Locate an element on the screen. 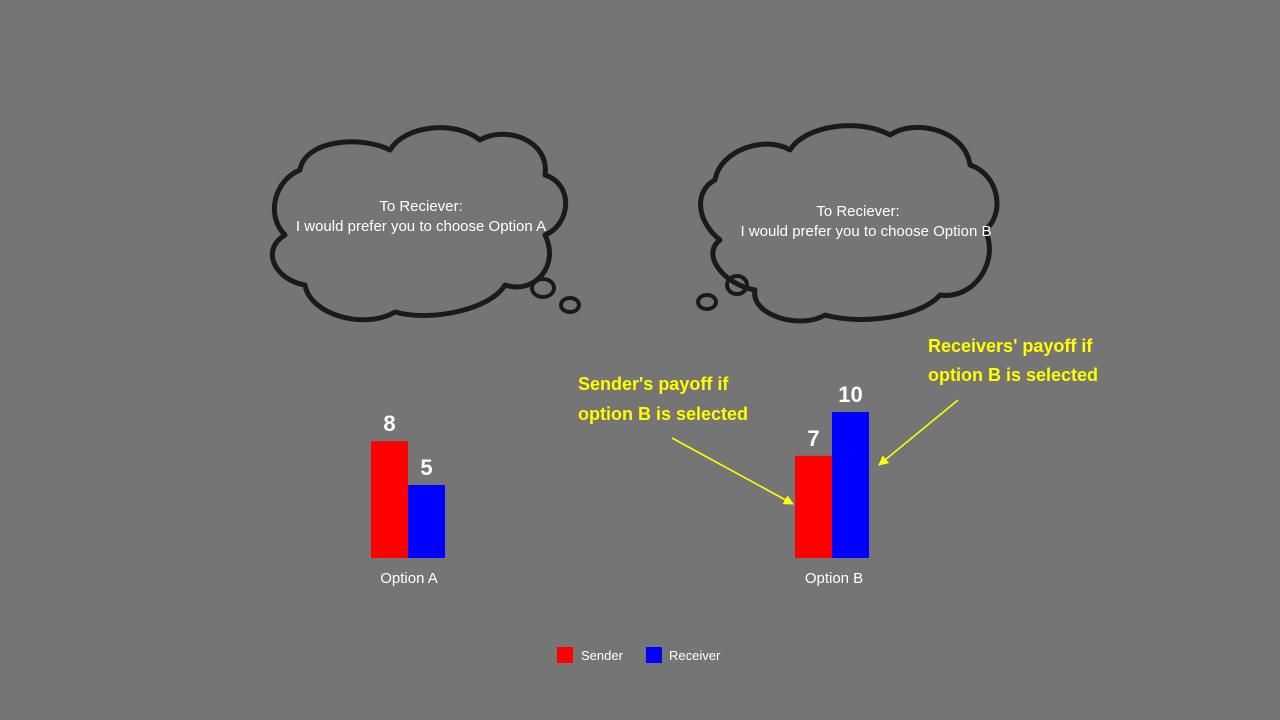 Image resolution: width=1280 pixels, height=720 pixels. data-label-receiver-option-b: 10 is located at coordinates (850, 394).